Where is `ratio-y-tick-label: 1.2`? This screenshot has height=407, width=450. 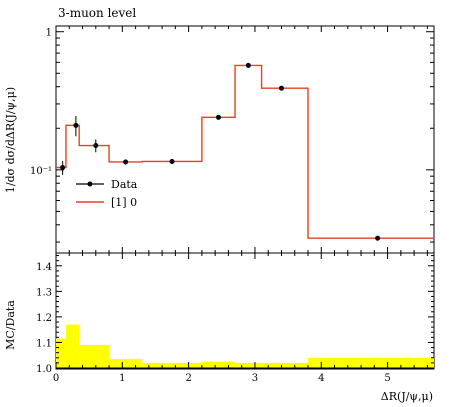 ratio-y-tick-label: 1.2 is located at coordinates (44, 318).